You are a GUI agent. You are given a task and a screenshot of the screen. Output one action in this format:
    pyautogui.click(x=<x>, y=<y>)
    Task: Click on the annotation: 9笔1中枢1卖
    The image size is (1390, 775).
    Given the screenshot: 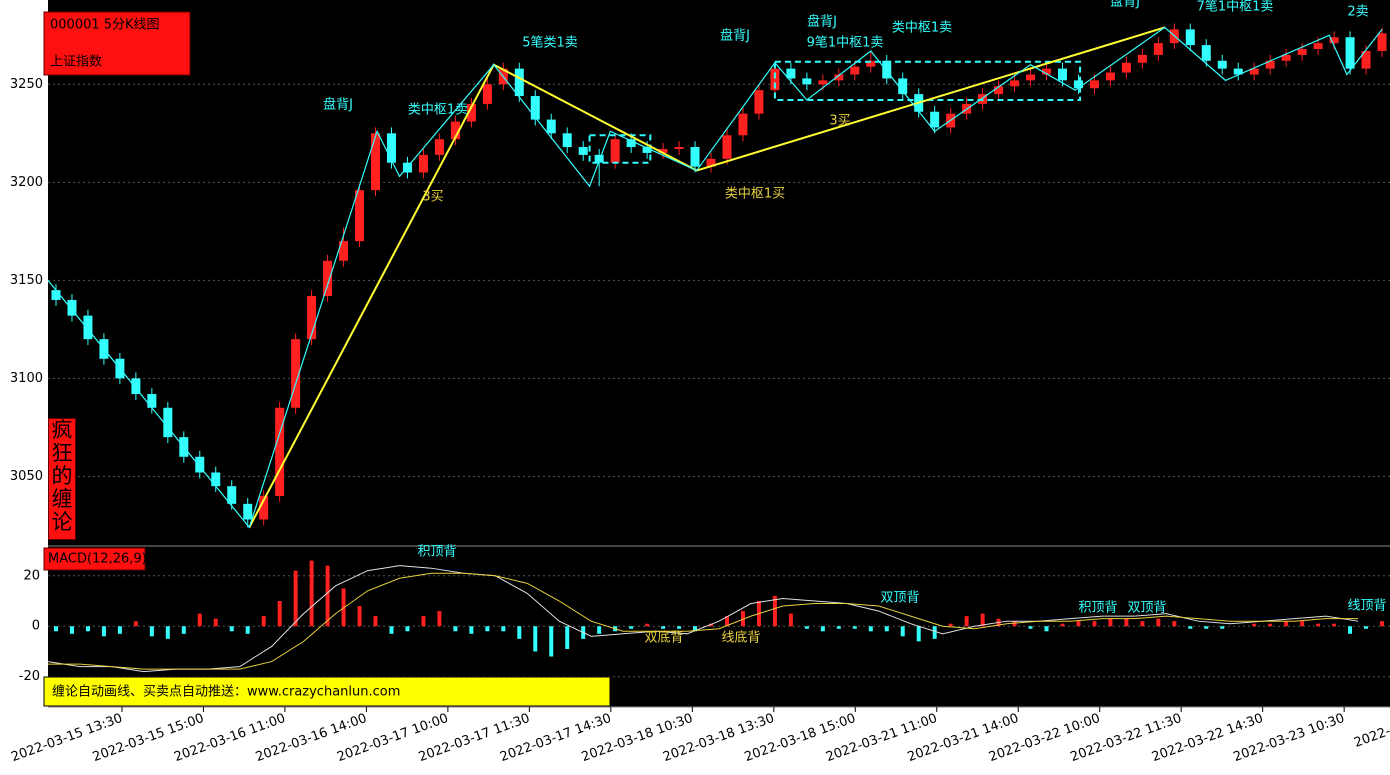 What is the action you would take?
    pyautogui.click(x=845, y=43)
    